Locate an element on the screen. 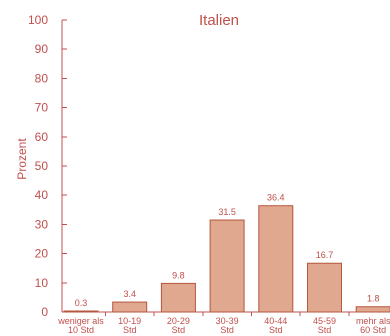 This screenshot has height=336, width=390. x-tick-label: mehr als 60 Std is located at coordinates (373, 325).